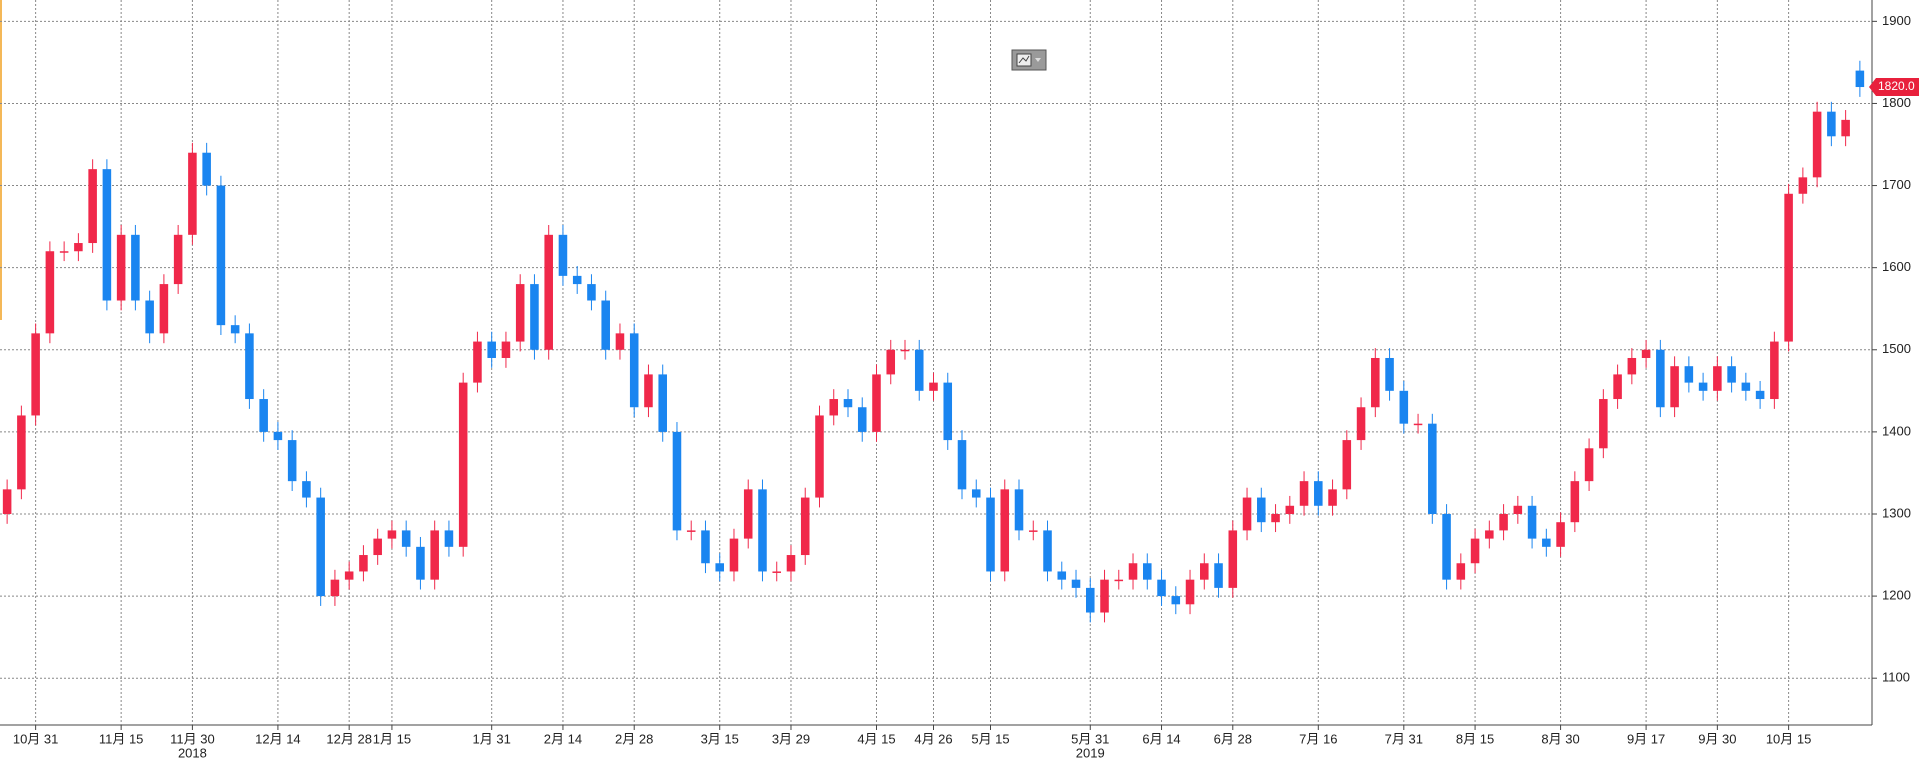 The width and height of the screenshot is (1919, 758). What do you see at coordinates (1896, 86) in the screenshot?
I see `last-price-label: 1820.0` at bounding box center [1896, 86].